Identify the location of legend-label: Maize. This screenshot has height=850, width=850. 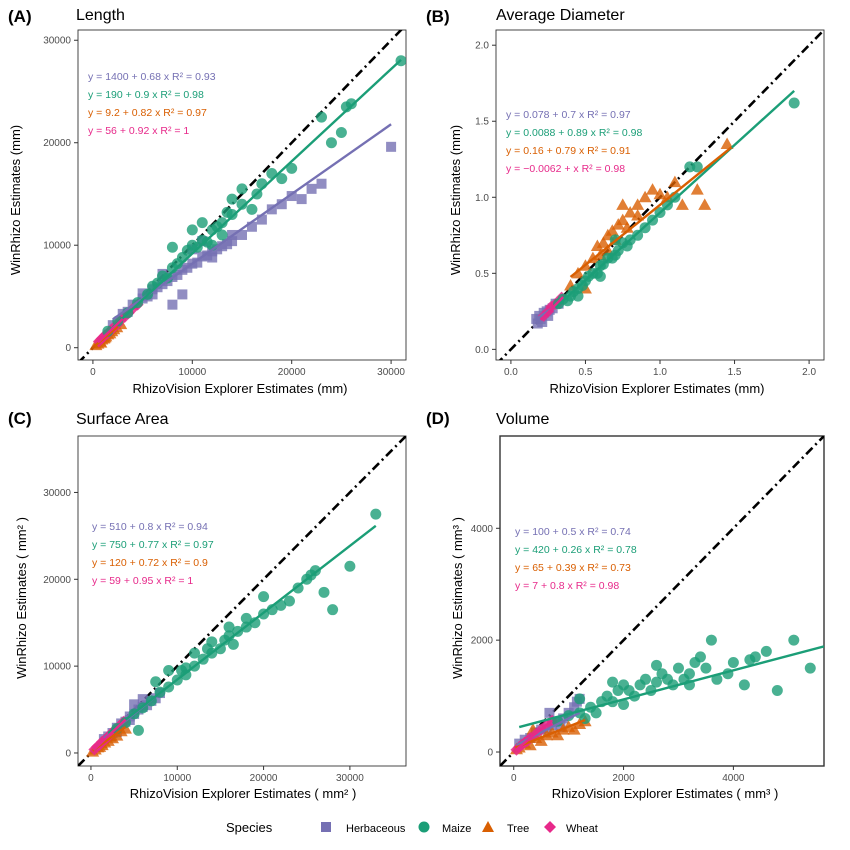
(456, 829).